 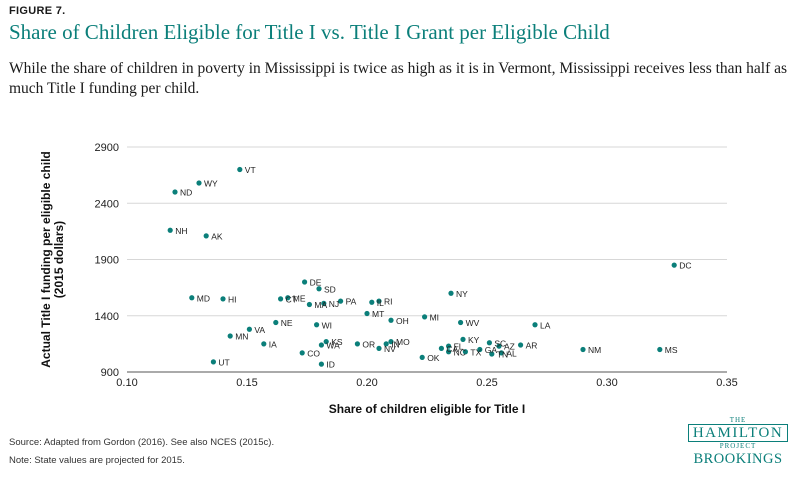 What do you see at coordinates (309, 304) in the screenshot?
I see `data-point-ma` at bounding box center [309, 304].